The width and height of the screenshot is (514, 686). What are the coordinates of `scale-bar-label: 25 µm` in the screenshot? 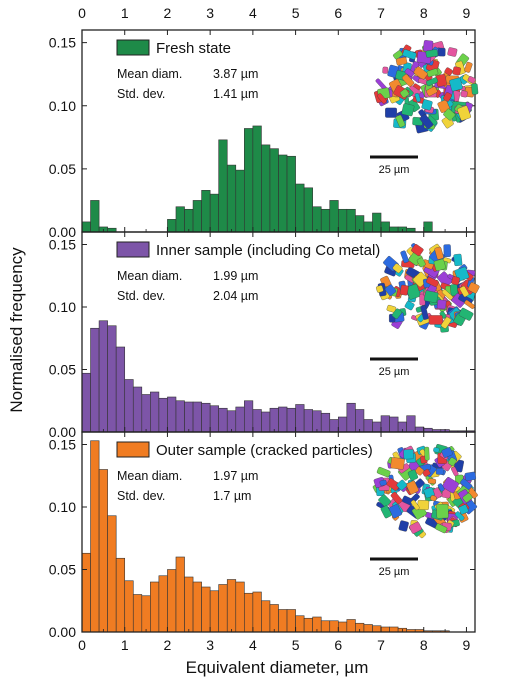 It's located at (394, 372).